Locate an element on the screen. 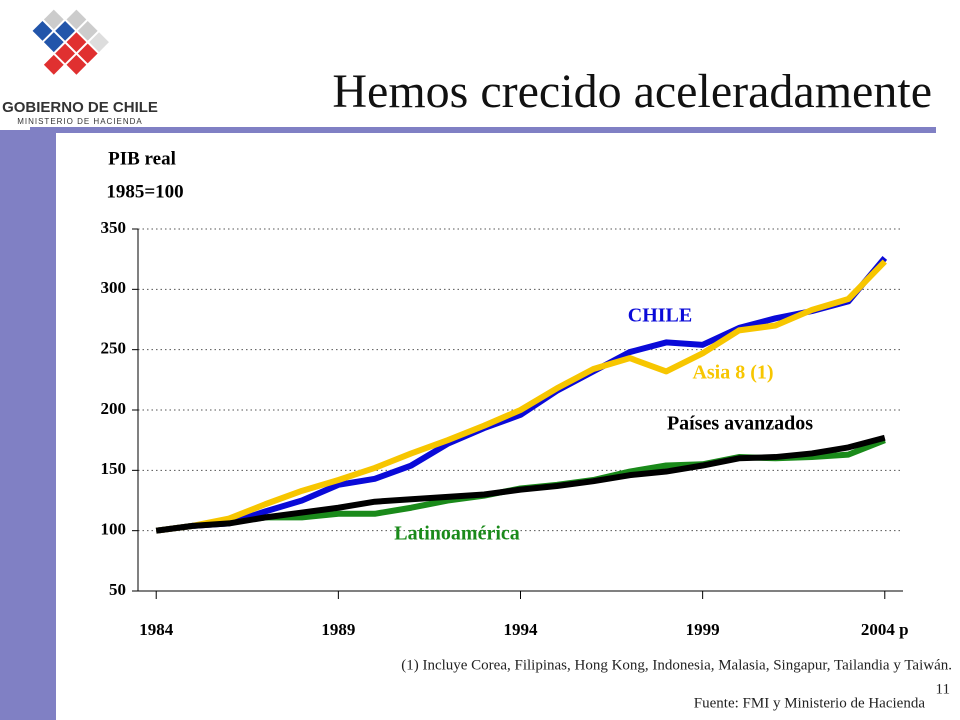  x-tick-label: 1999 is located at coordinates (703, 629).